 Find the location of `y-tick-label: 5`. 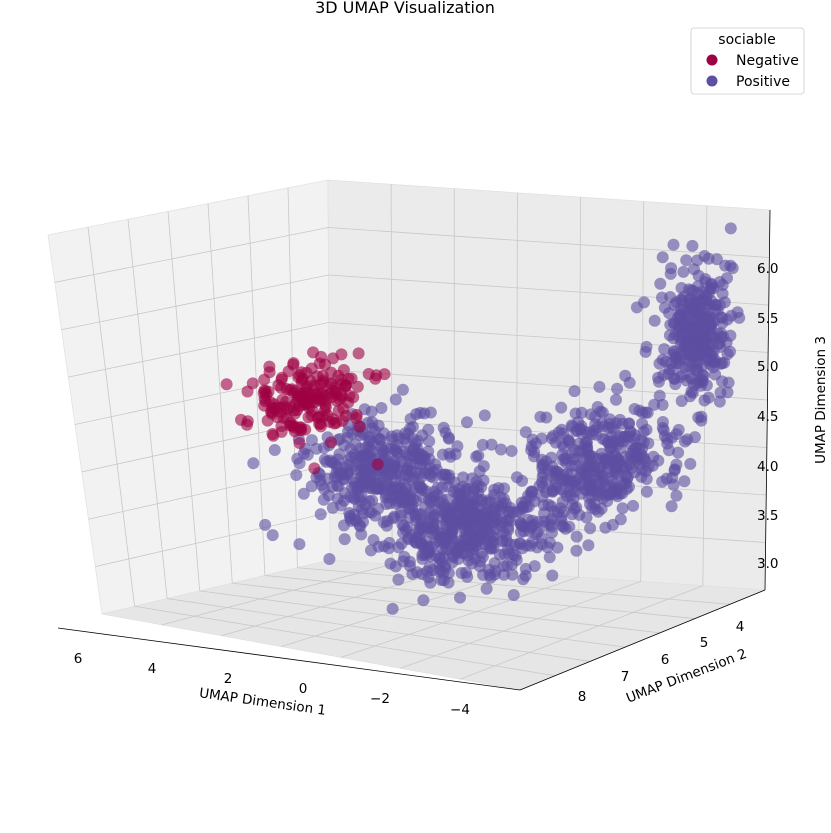

y-tick-label: 5 is located at coordinates (704, 643).